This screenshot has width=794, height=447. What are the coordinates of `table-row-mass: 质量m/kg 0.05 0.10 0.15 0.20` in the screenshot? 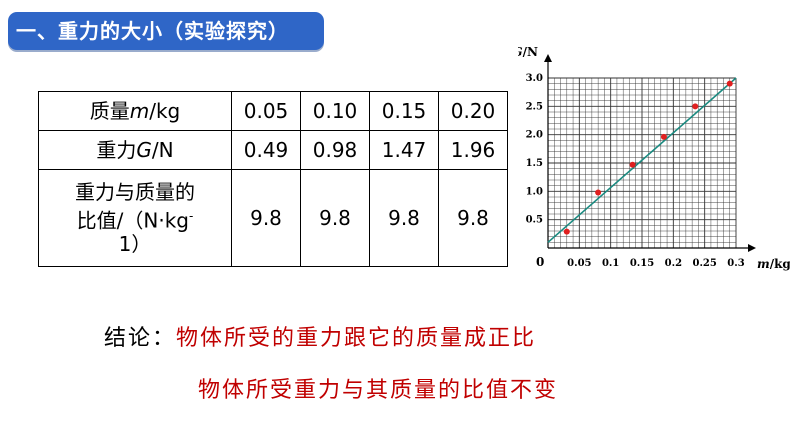 It's located at (273, 111).